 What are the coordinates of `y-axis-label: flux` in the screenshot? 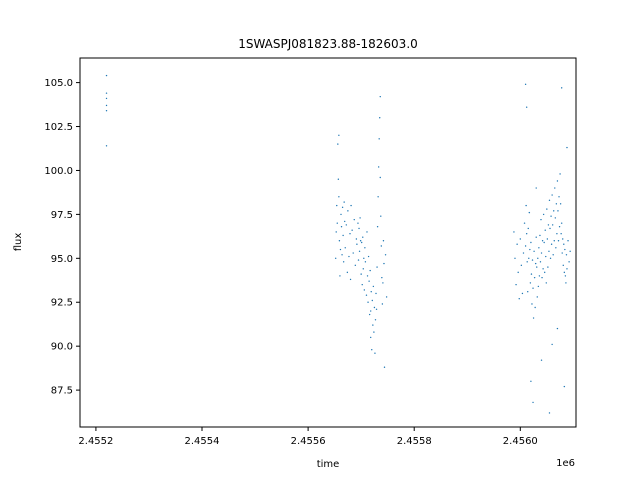 It's located at (18, 242).